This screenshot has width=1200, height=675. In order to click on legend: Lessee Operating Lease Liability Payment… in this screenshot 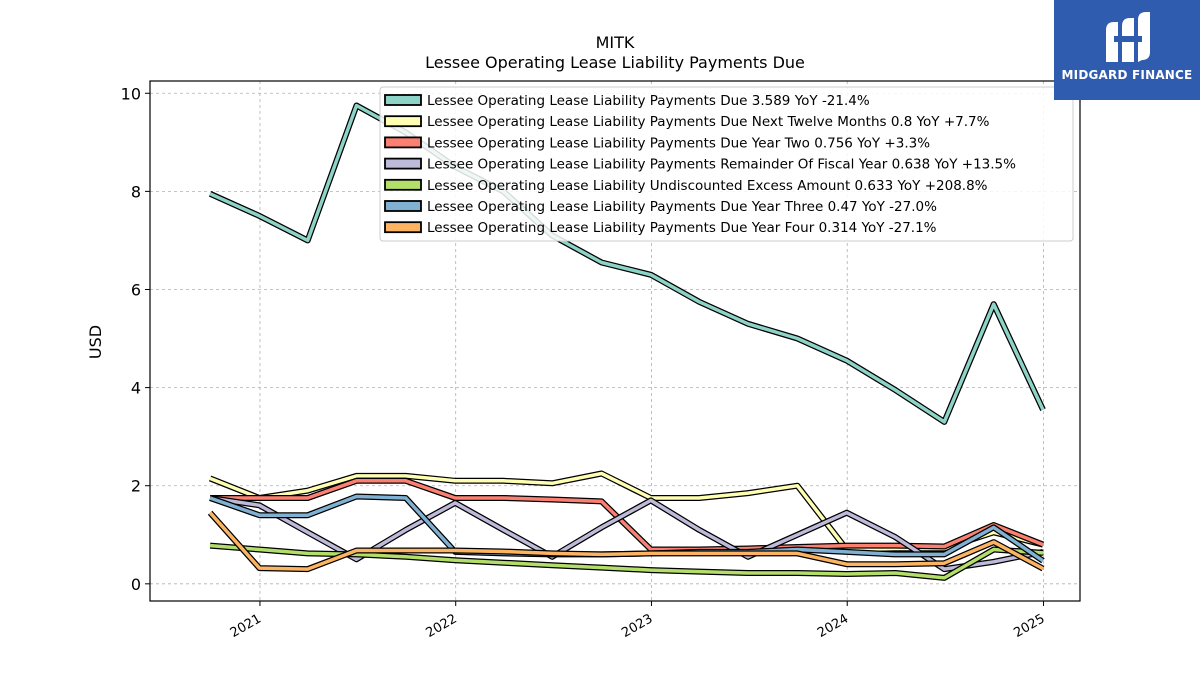, I will do `click(726, 164)`.